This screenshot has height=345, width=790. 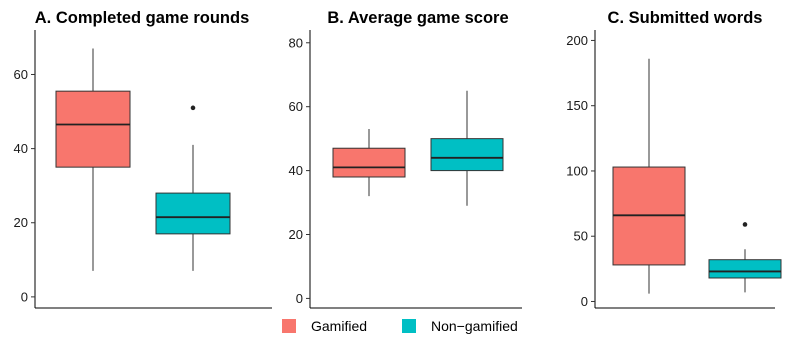 I want to click on y-tick-label: 100, so click(x=577, y=170).